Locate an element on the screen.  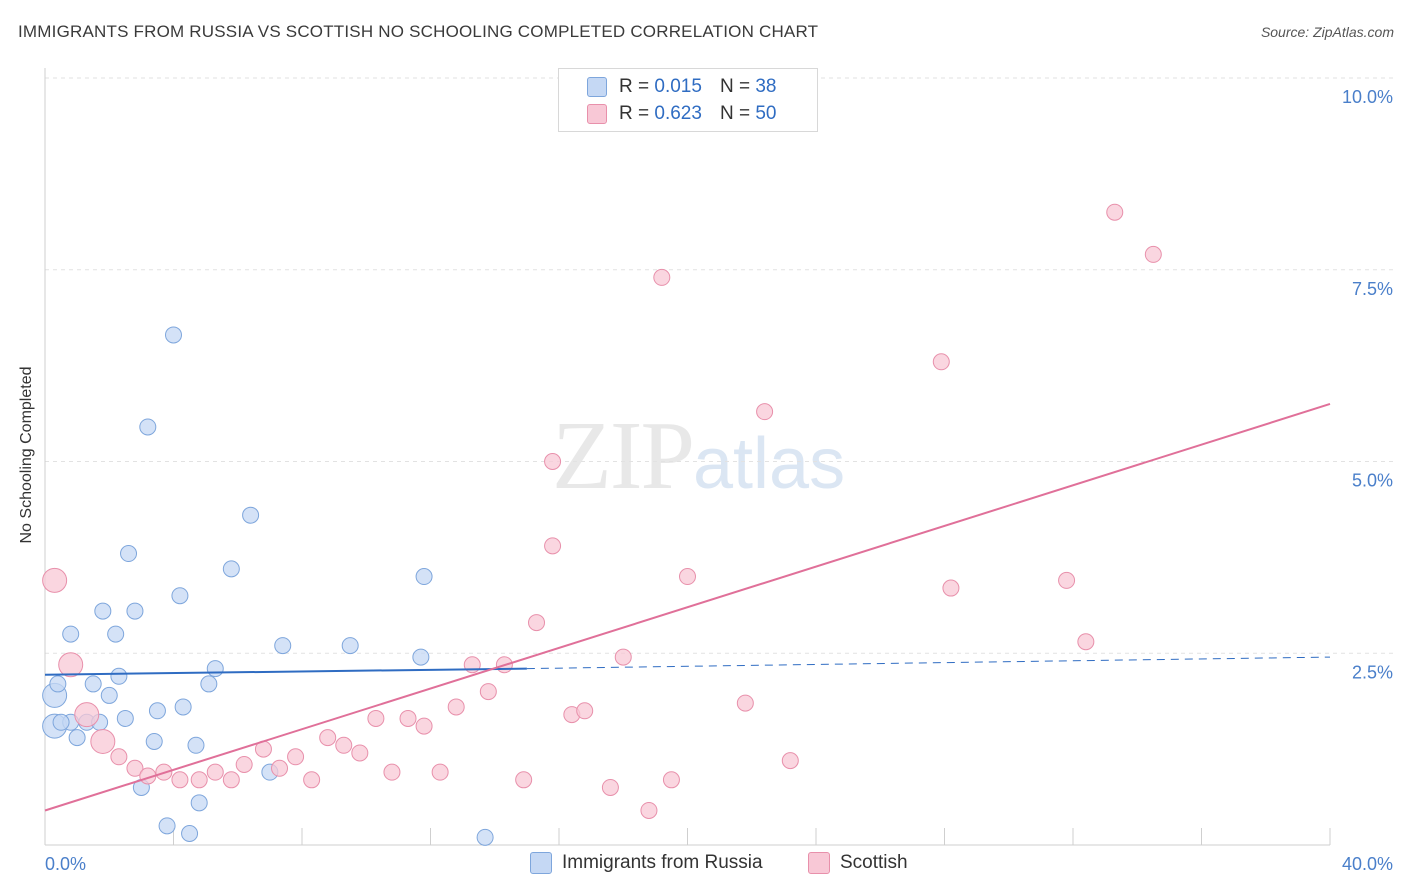
y-tick-label: 7.5% is located at coordinates (1372, 289).